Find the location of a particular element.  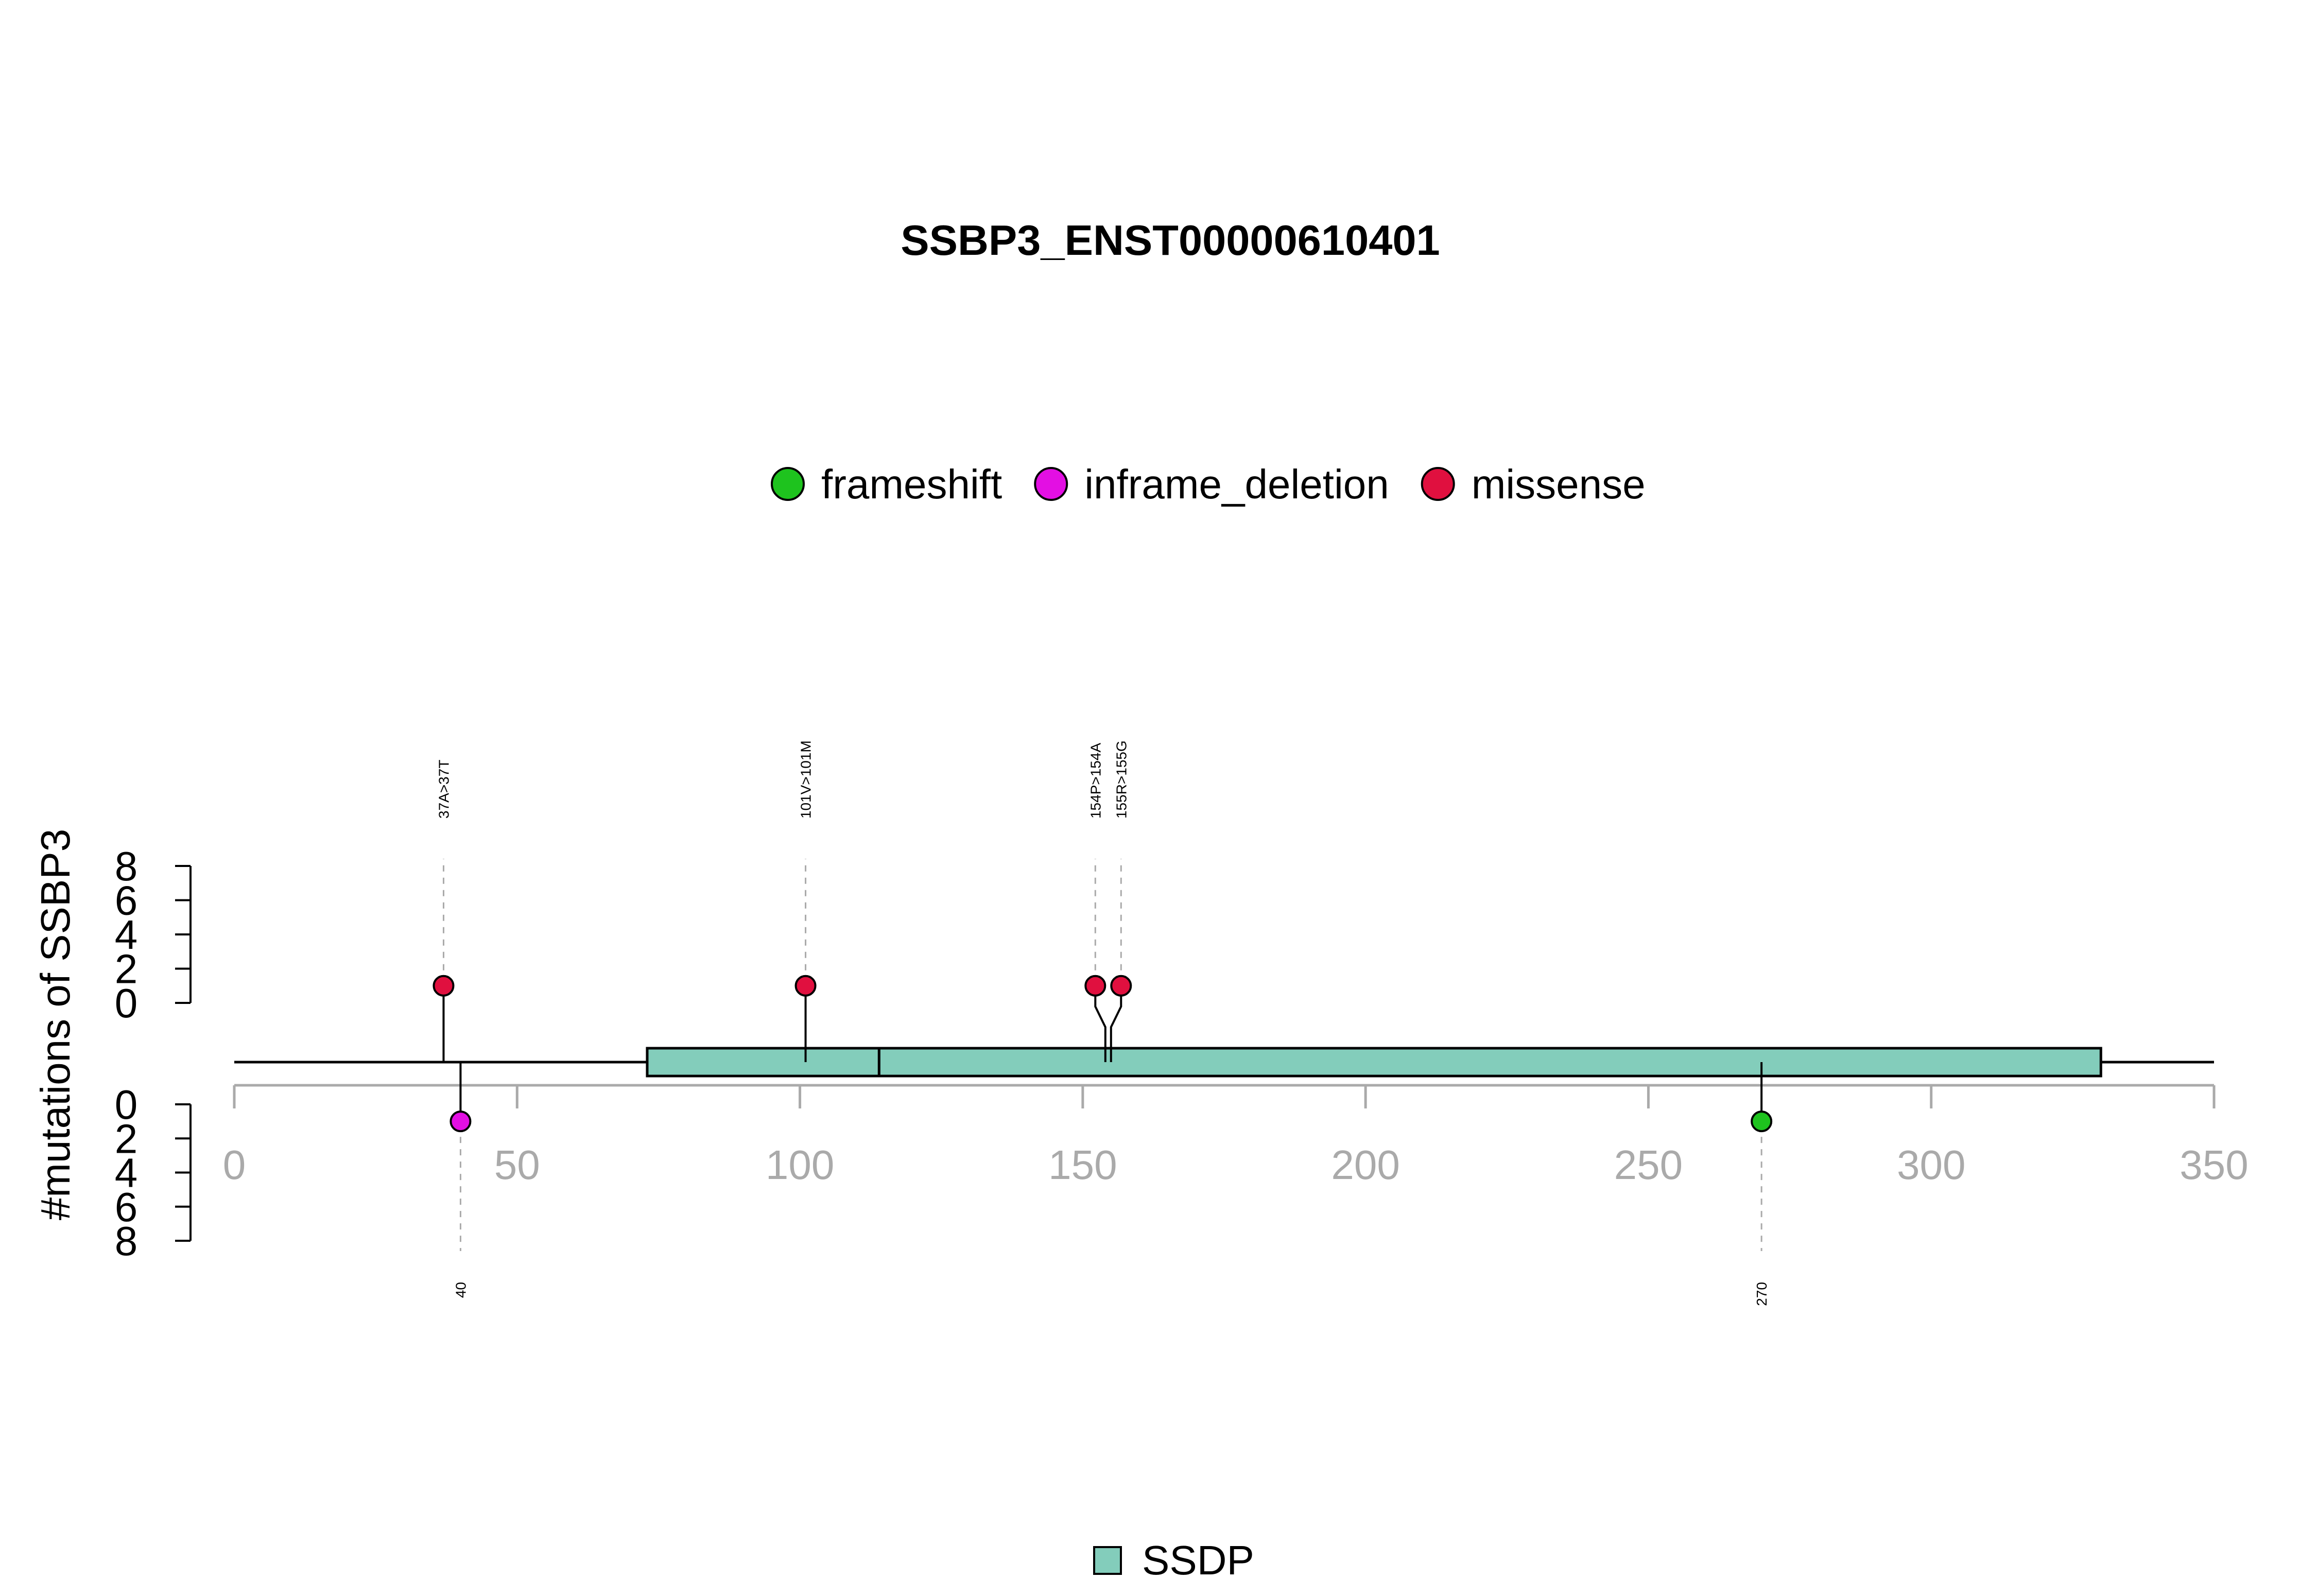

legend-frameshift-label: frameshift is located at coordinates (911, 484).